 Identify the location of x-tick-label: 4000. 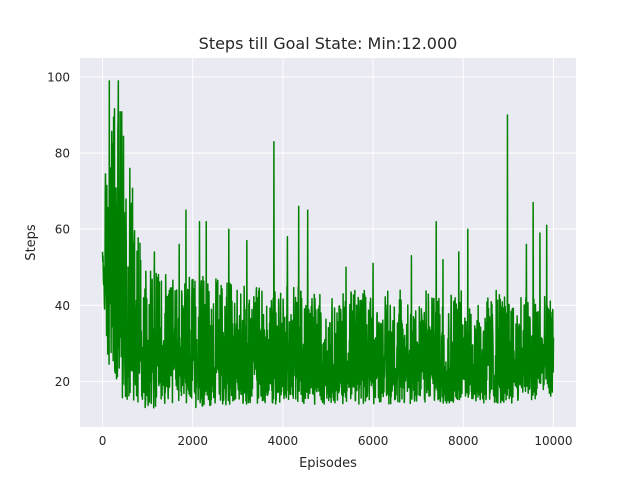
(283, 441).